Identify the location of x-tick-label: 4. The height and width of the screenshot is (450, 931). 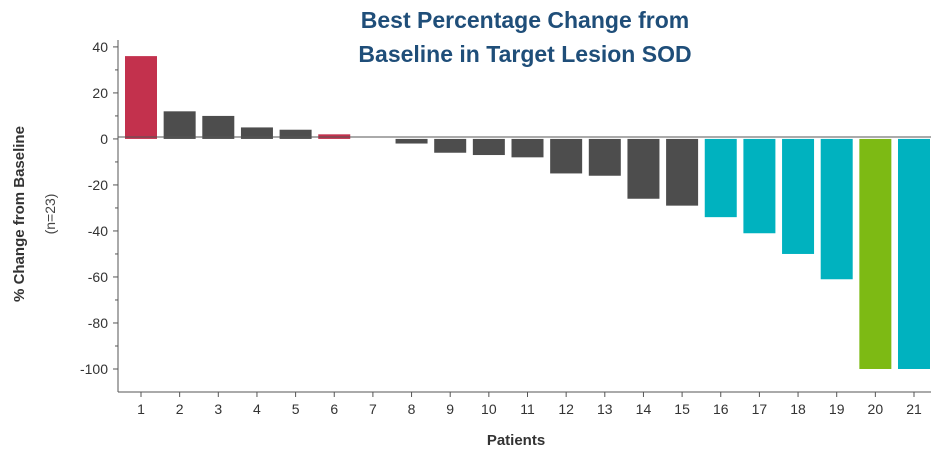
(257, 409).